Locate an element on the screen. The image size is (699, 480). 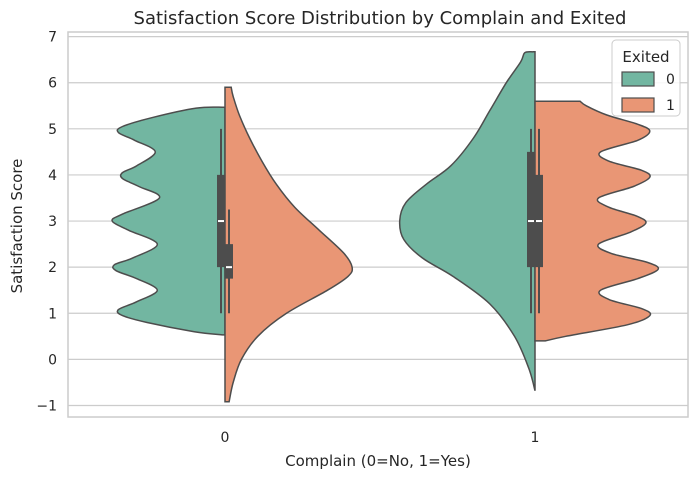
y-tick-label: 6 is located at coordinates (52, 84).